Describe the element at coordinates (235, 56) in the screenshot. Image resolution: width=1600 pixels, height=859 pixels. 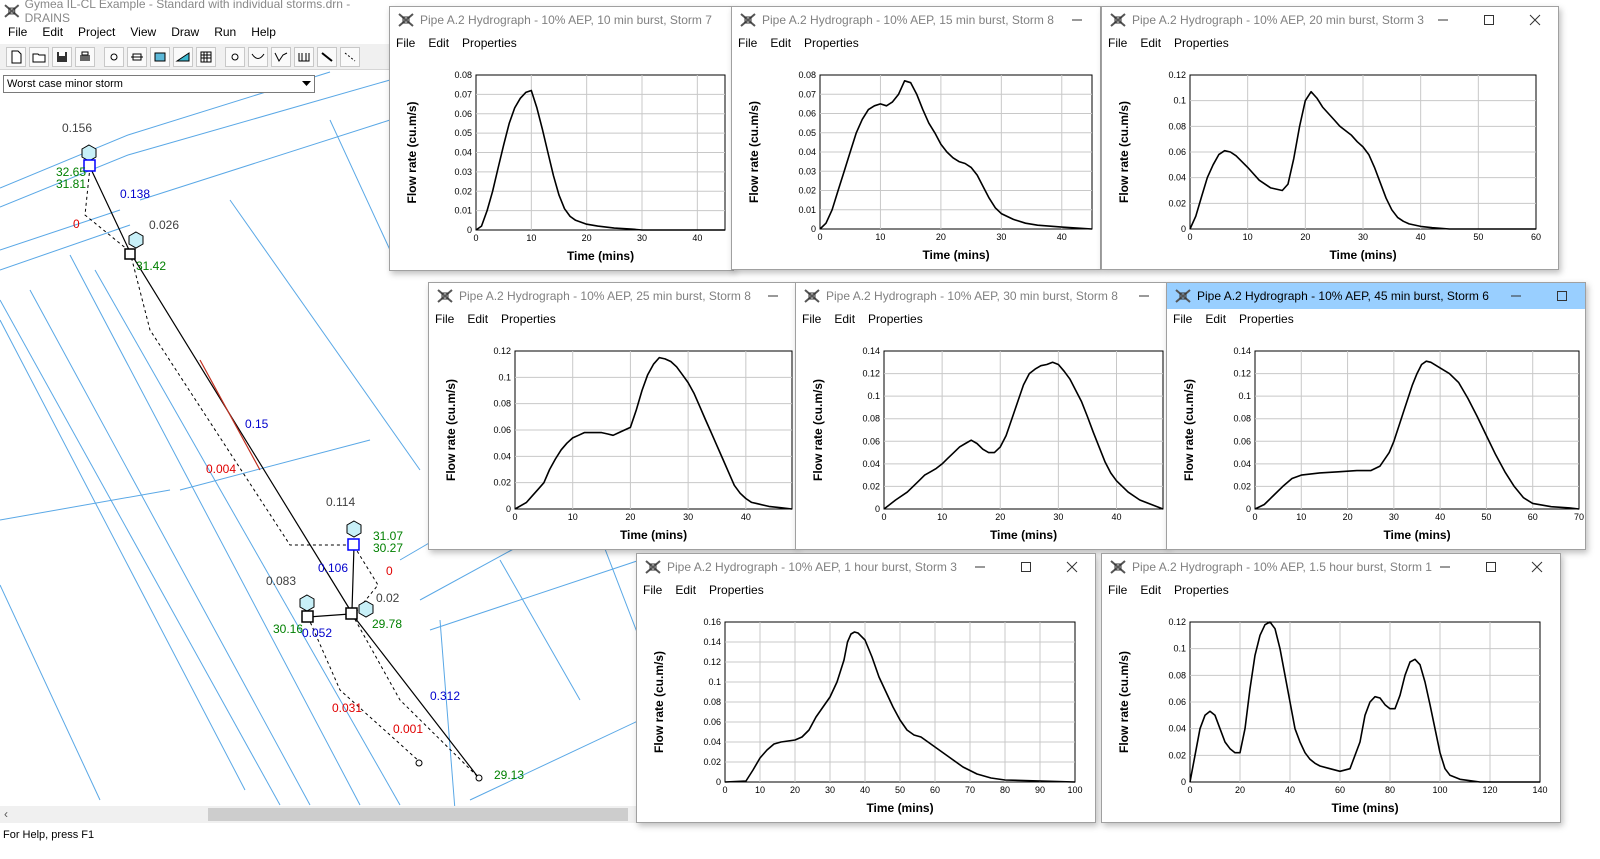
I see `circle-node-icon` at that location.